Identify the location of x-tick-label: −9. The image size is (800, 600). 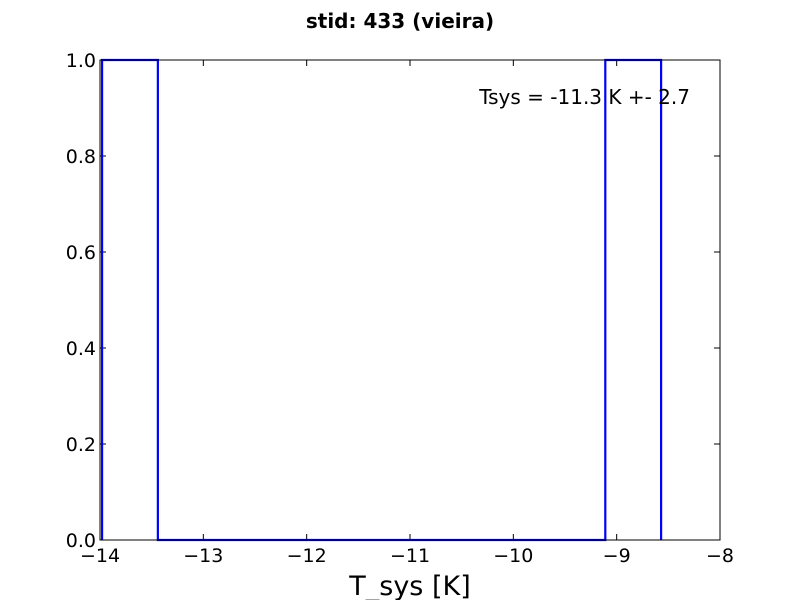
(617, 556).